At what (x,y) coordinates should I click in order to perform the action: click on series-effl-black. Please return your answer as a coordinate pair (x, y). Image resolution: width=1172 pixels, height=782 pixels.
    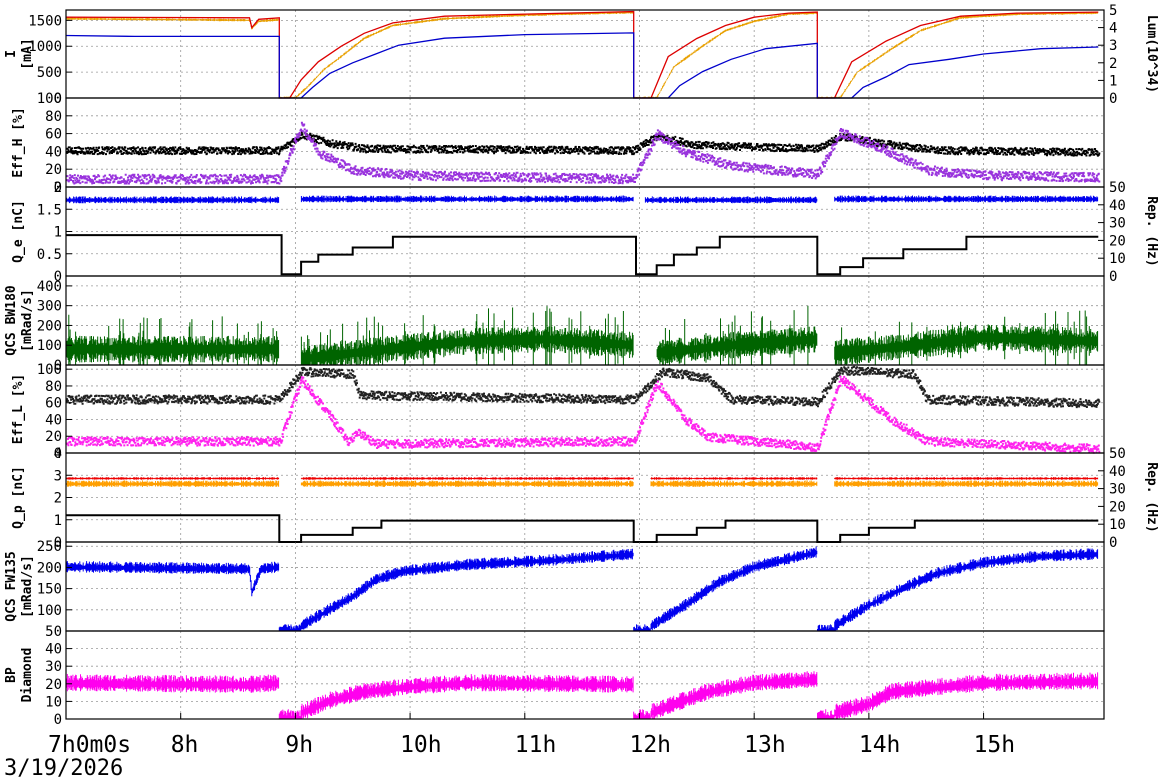
    Looking at the image, I should click on (583, 387).